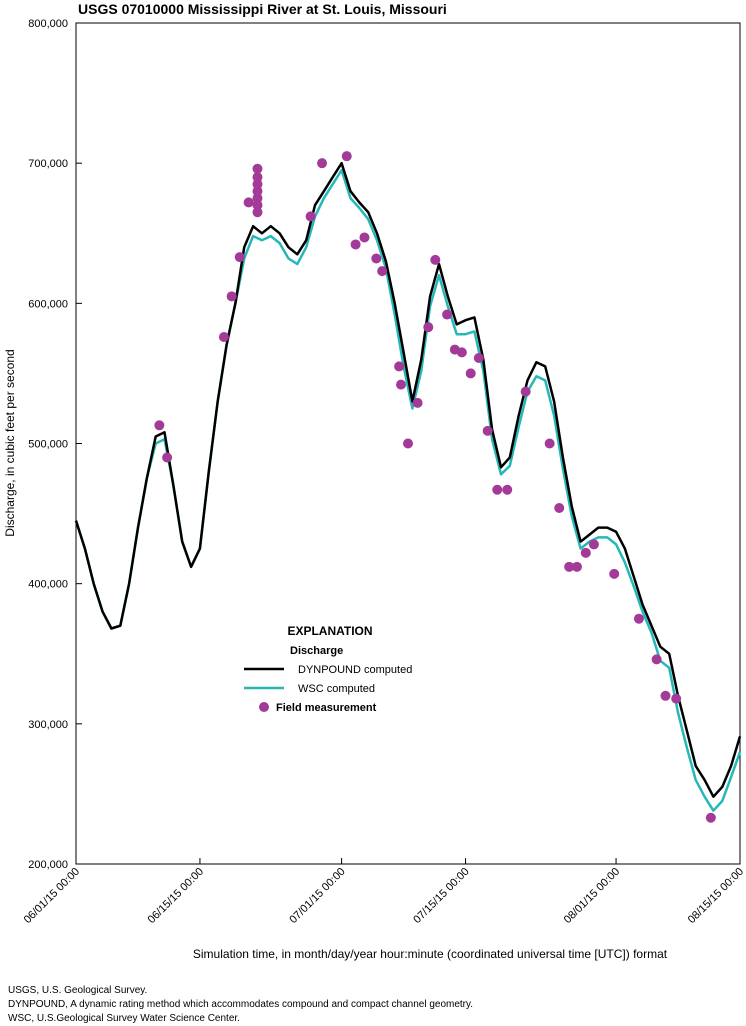 The image size is (746, 1026). Describe the element at coordinates (48, 725) in the screenshot. I see `y-tick-label: 300,000` at that location.